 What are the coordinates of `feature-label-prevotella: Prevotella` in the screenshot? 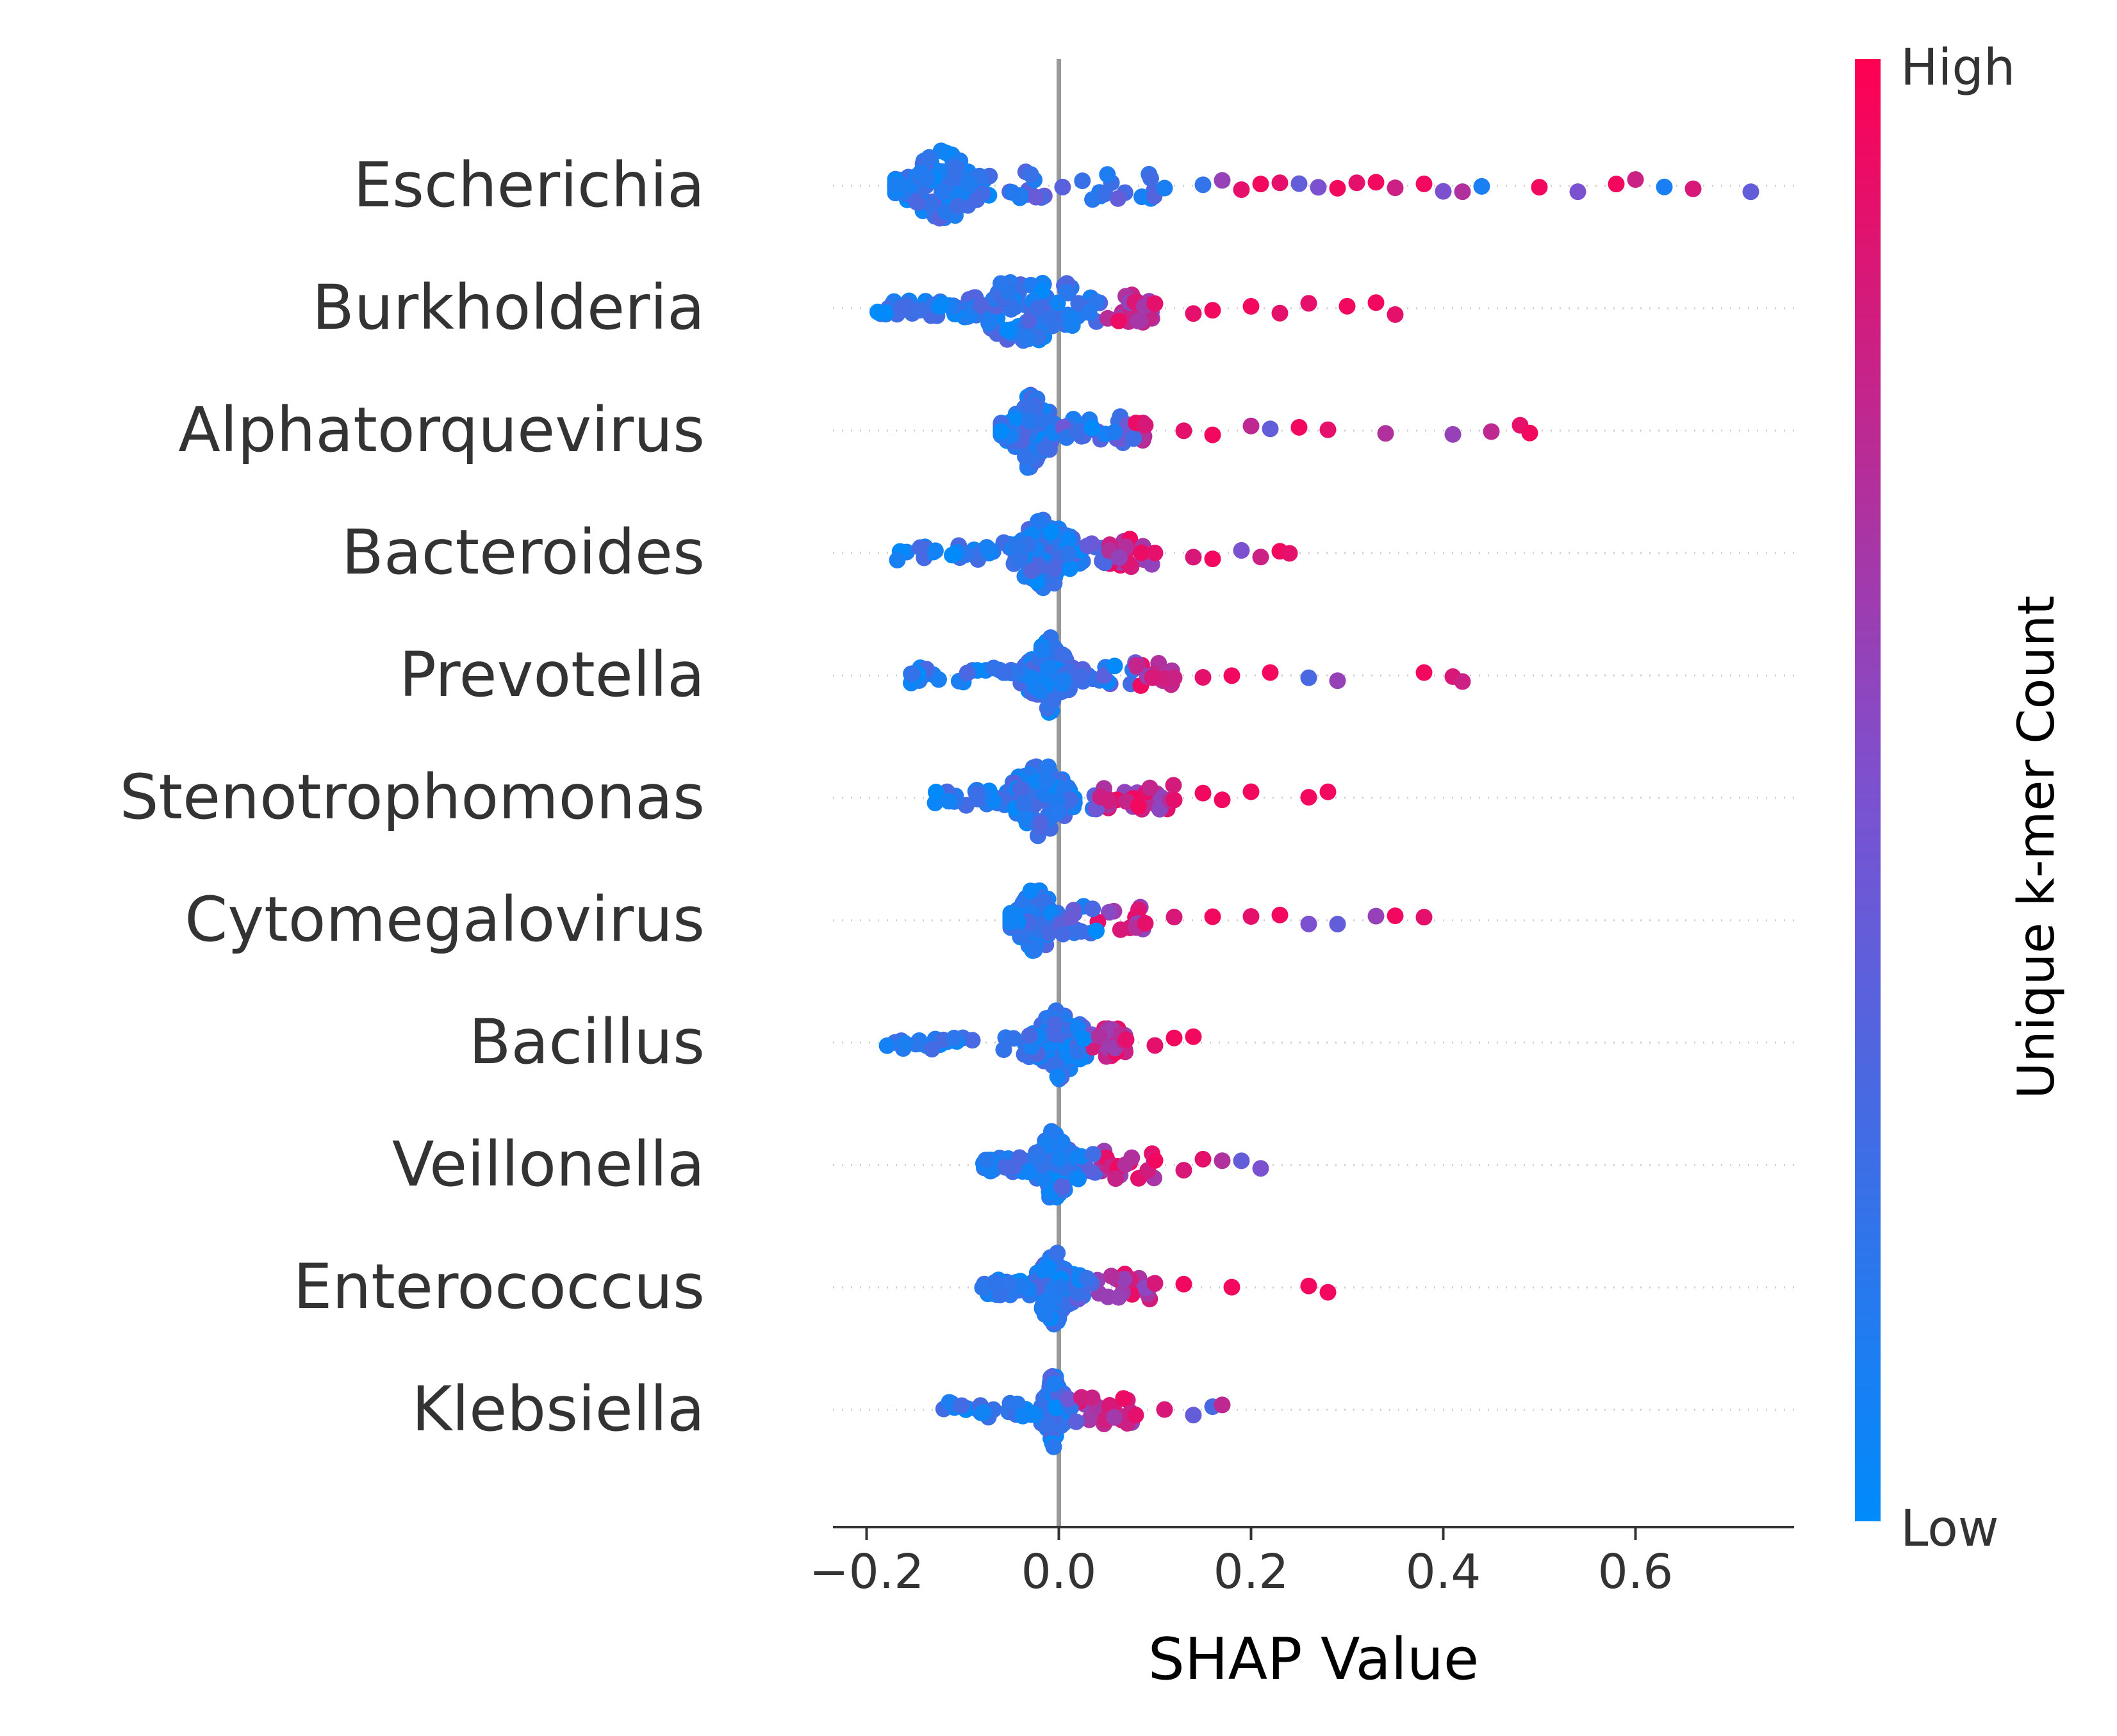 It's located at (552, 675).